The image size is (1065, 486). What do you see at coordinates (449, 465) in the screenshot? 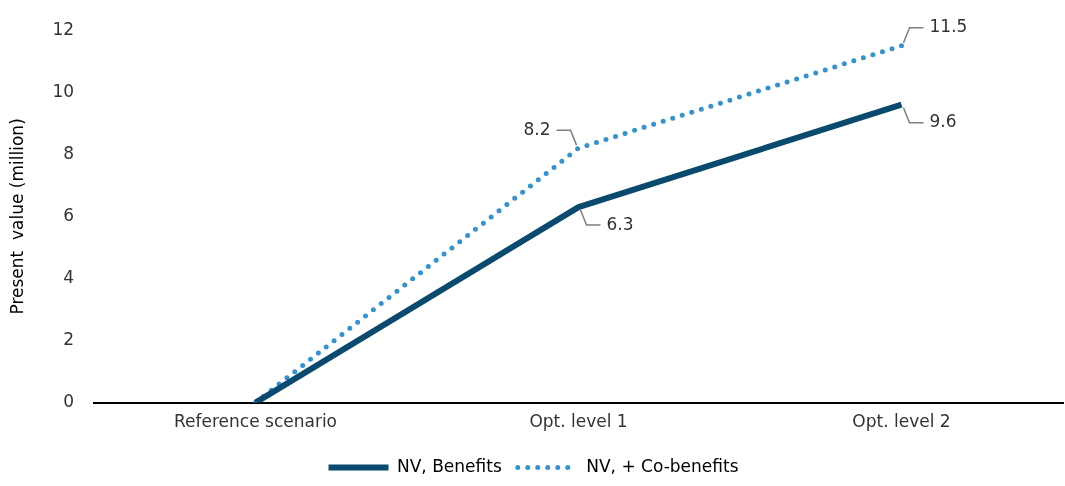
I see `legend-label: NV, Benefits` at bounding box center [449, 465].